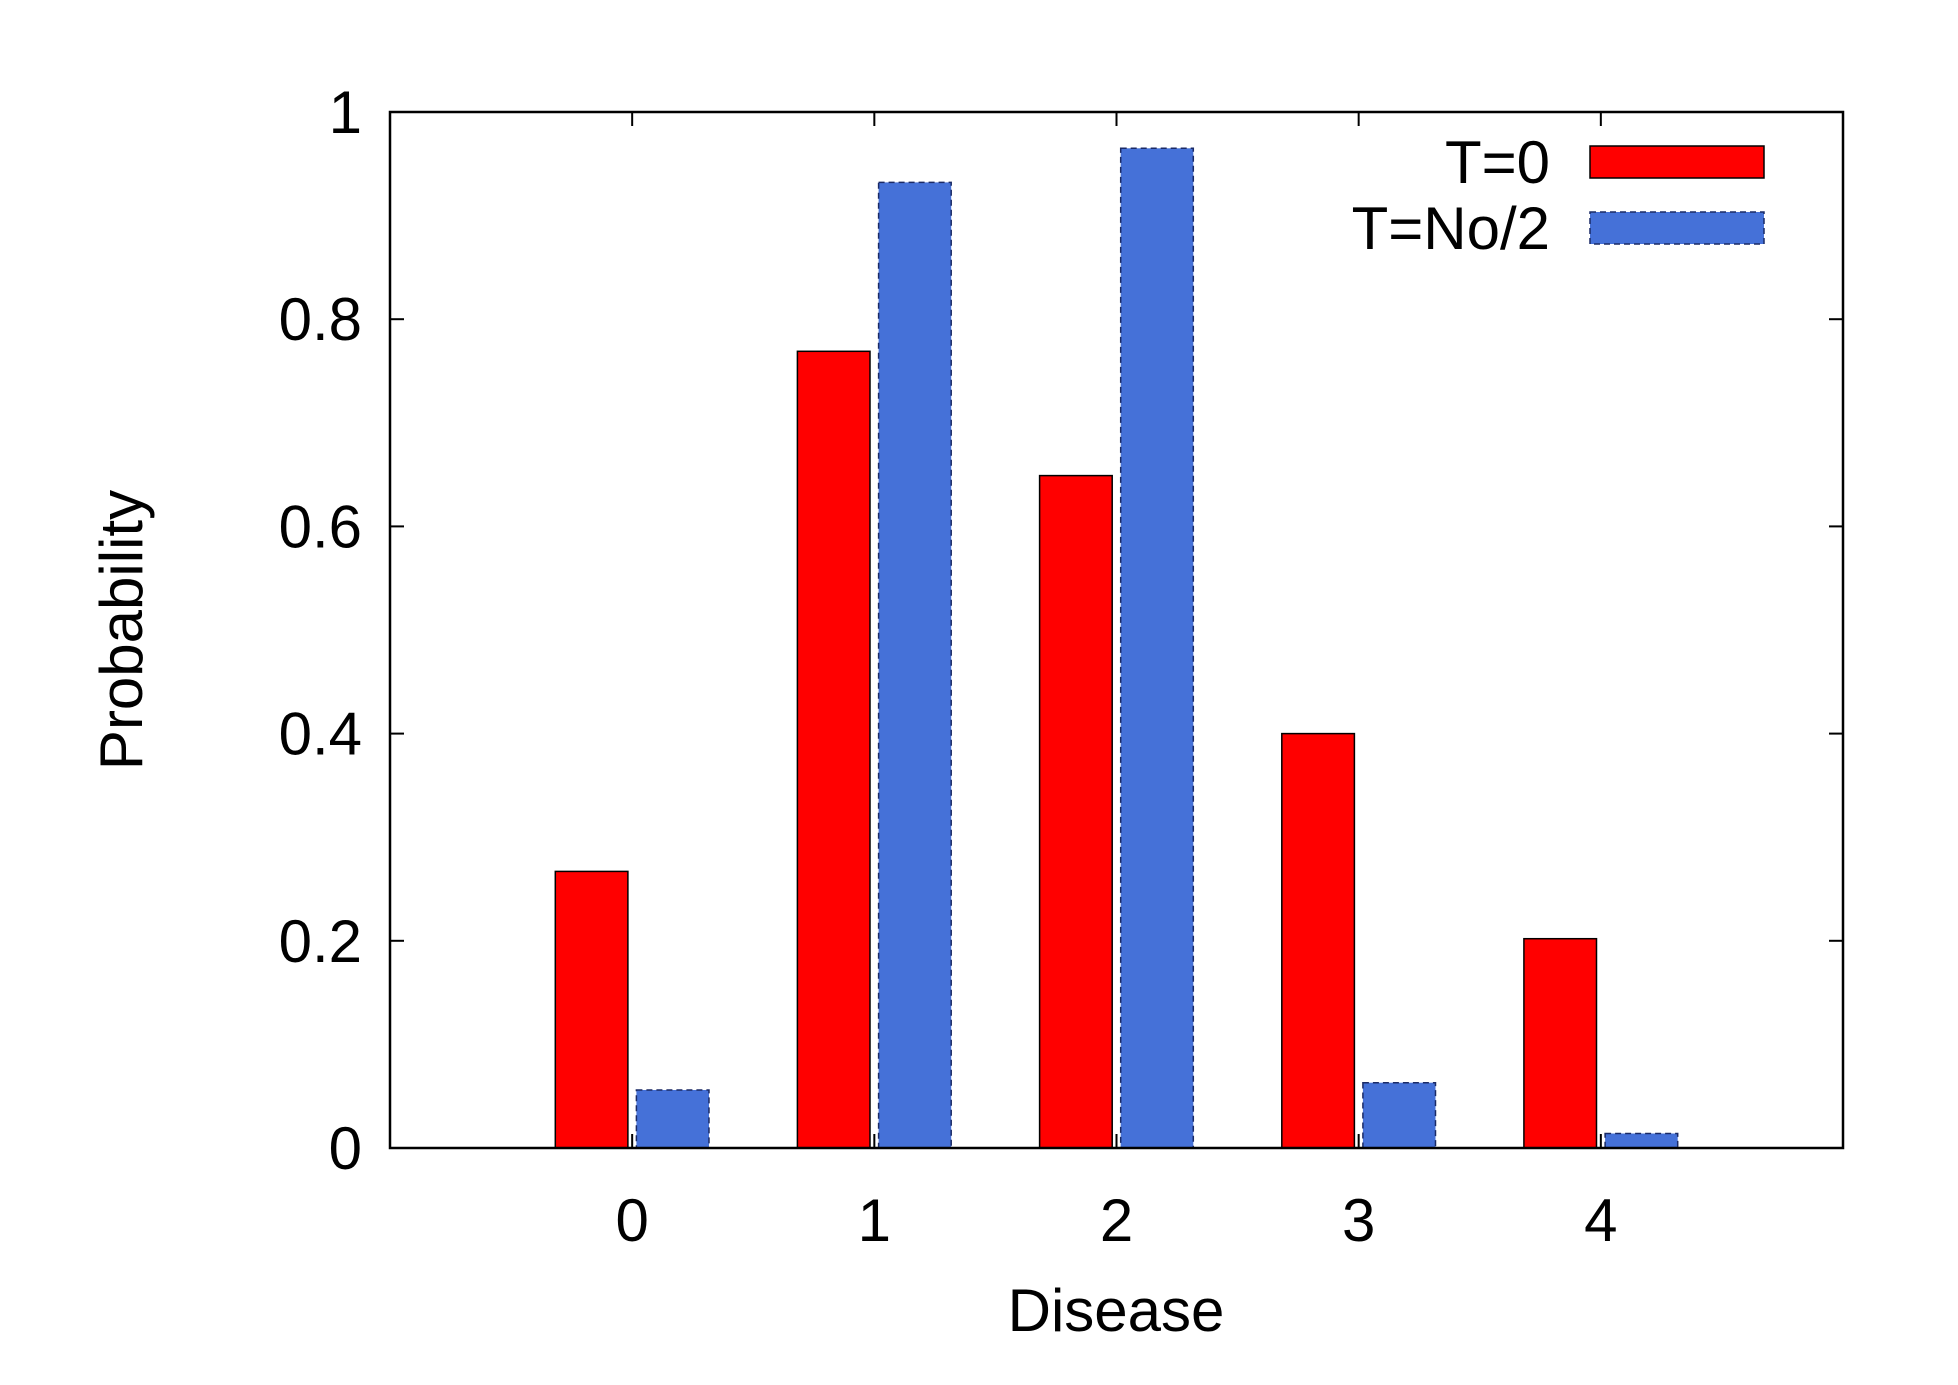 Image resolution: width=1958 pixels, height=1385 pixels. Describe the element at coordinates (1451, 228) in the screenshot. I see `legend-label-t-no-2: T=No/2` at that location.